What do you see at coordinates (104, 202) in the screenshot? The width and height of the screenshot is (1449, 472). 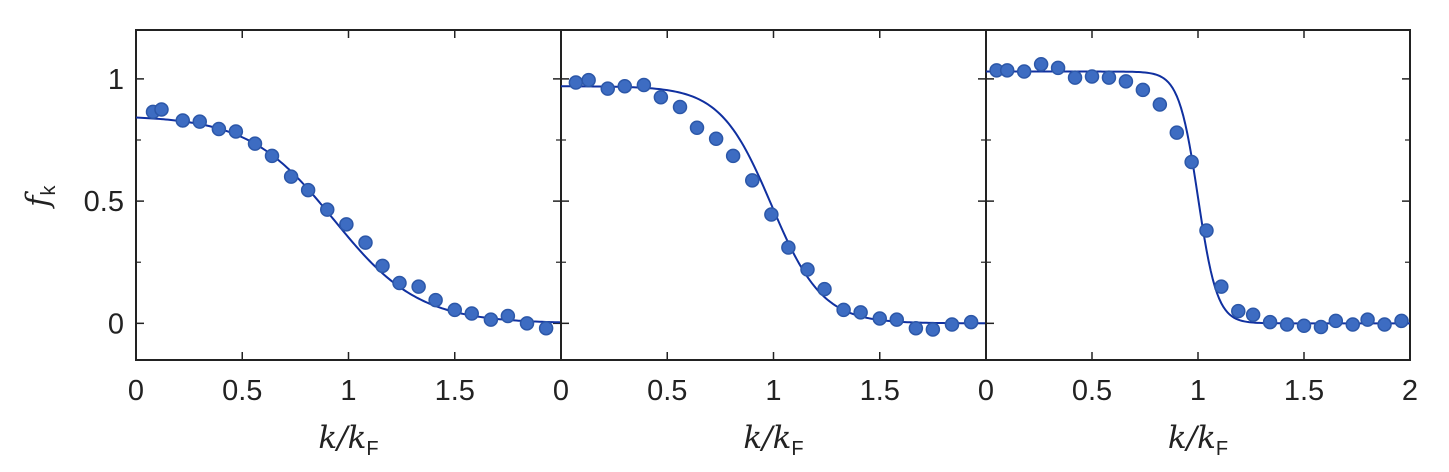 I see `y-tick-label: 0.5` at bounding box center [104, 202].